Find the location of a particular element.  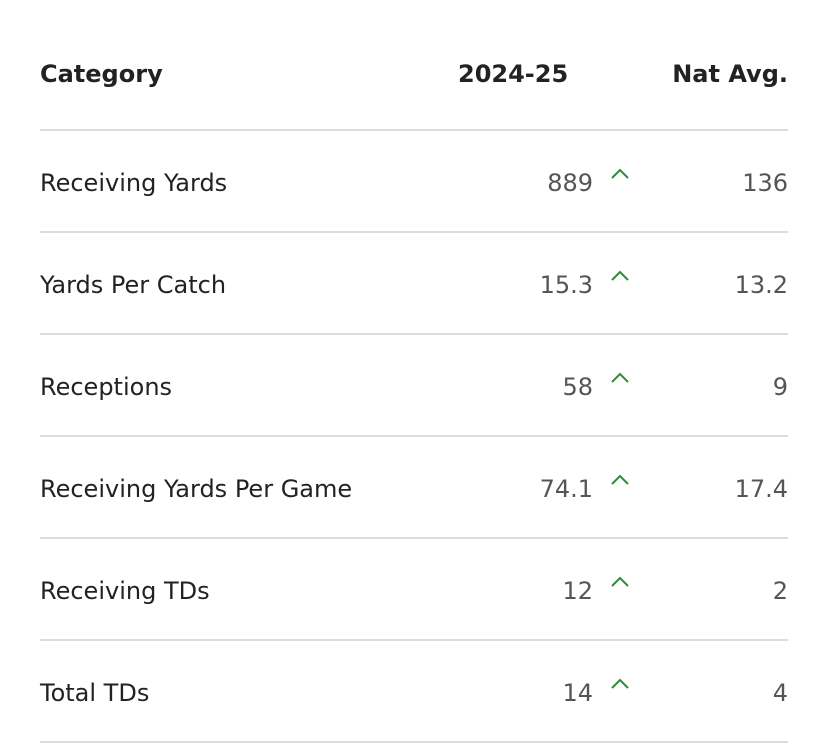

header-category: Category is located at coordinates (101, 74).